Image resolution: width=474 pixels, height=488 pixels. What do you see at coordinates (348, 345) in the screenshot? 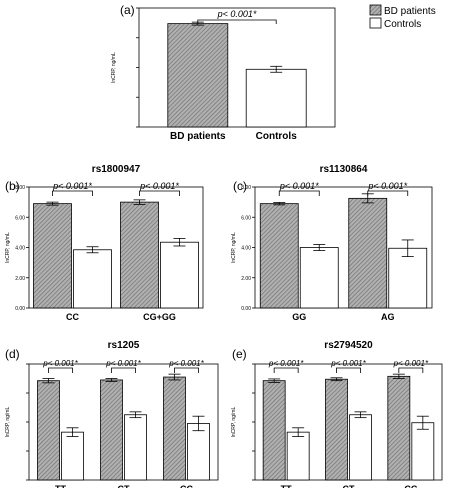
I see `chart-title: rs2794520` at bounding box center [348, 345].